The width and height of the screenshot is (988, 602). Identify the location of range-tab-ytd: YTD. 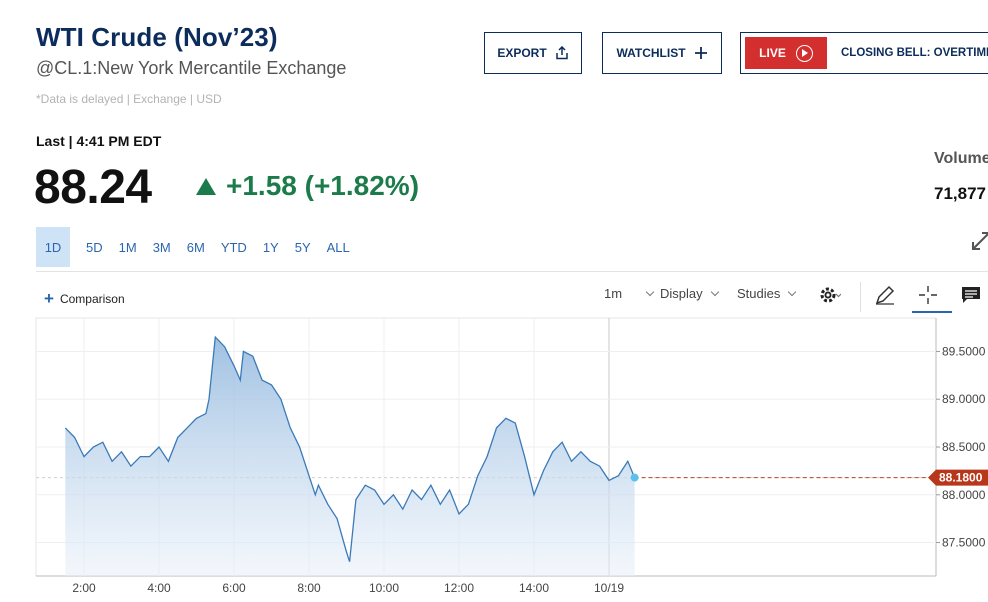
(233, 247).